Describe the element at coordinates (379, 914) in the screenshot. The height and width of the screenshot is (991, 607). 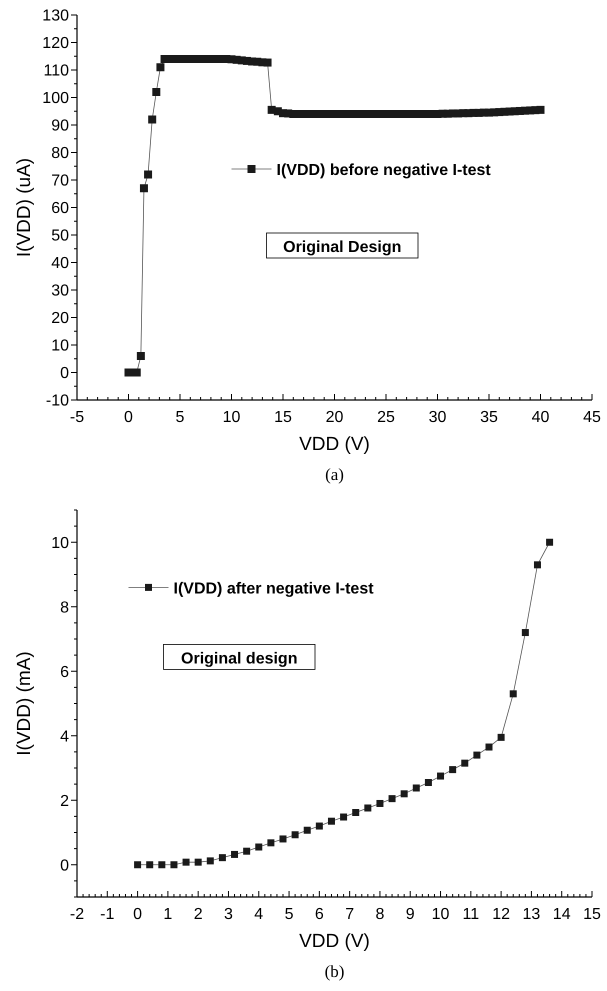
I see `x-tick-label: 8` at that location.